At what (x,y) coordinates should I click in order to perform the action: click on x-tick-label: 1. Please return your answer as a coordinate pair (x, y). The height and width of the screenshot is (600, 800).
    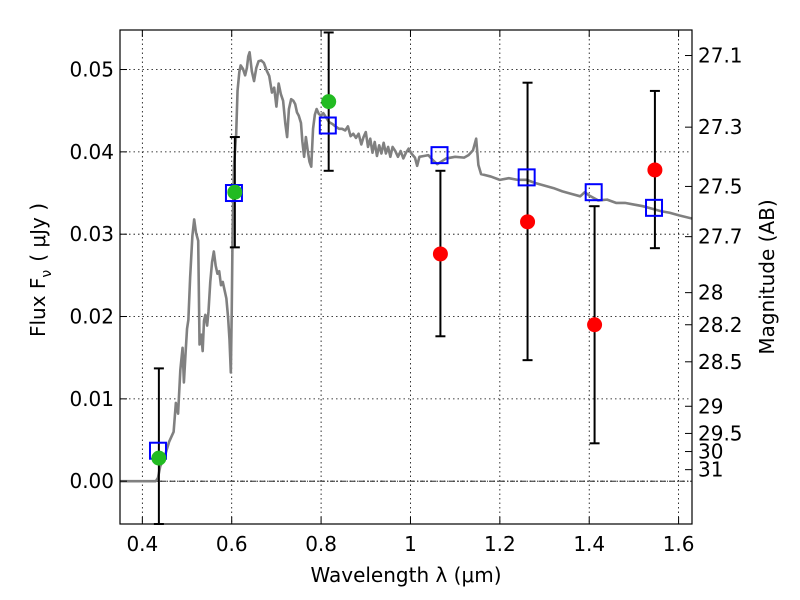
    Looking at the image, I should click on (410, 544).